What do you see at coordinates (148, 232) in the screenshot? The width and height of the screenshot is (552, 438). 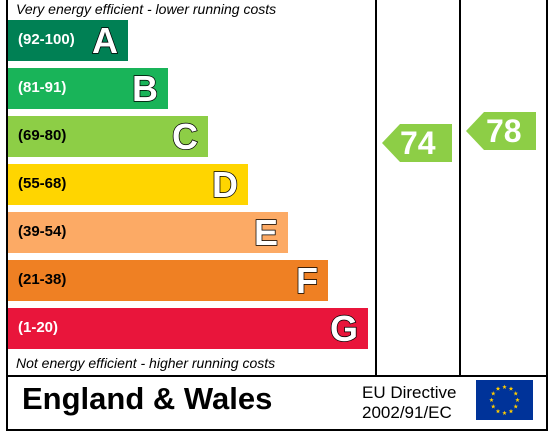 I see `rating-band-e: (39-54) E` at bounding box center [148, 232].